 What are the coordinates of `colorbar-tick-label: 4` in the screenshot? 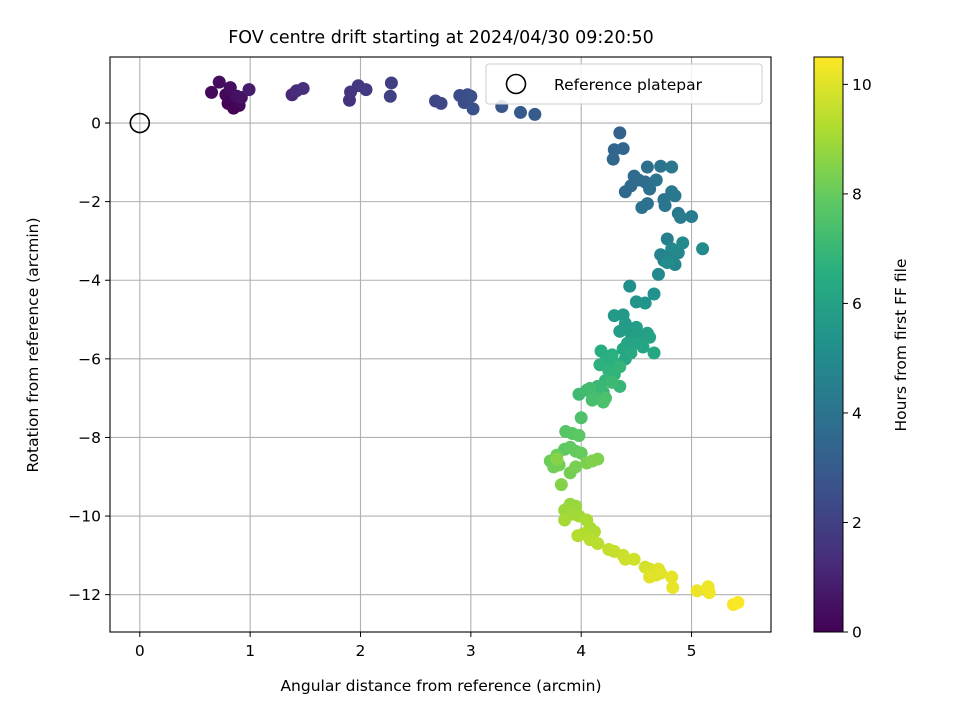 It's located at (857, 413).